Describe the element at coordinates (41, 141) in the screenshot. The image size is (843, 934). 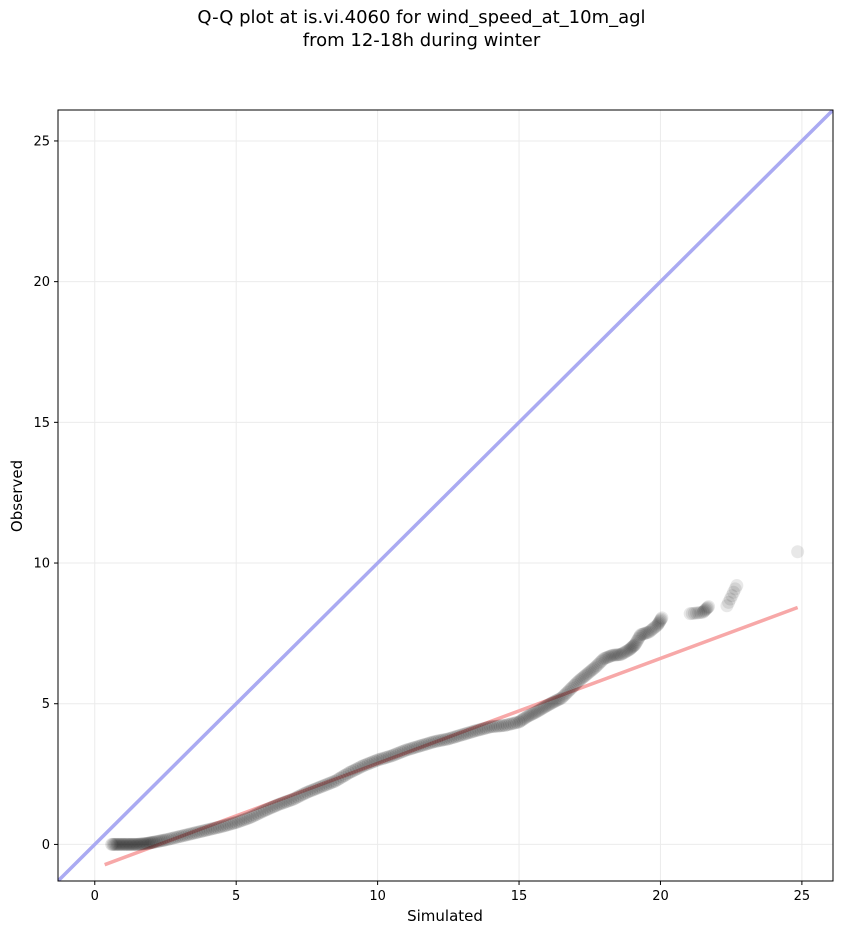
I see `y-tick-label: 25` at that location.